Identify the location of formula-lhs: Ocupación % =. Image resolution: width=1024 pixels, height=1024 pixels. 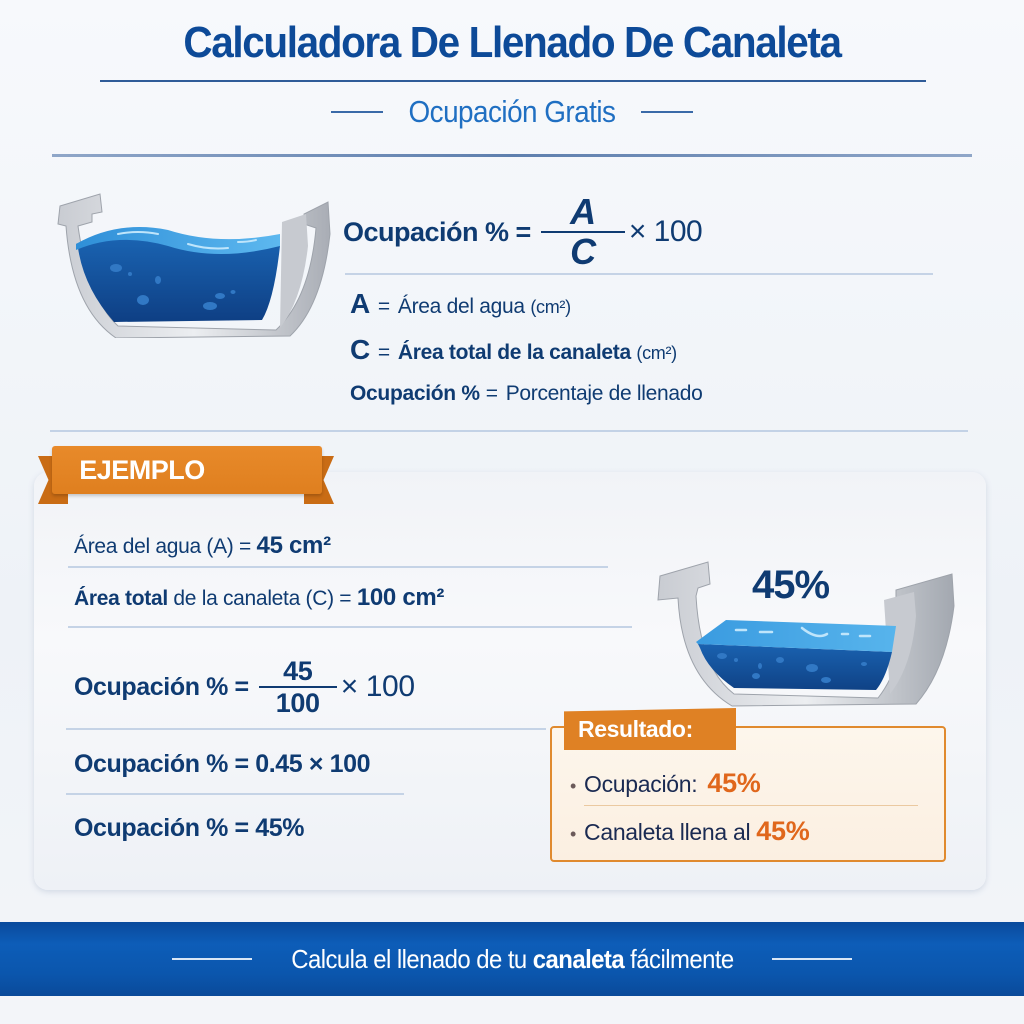
(437, 231).